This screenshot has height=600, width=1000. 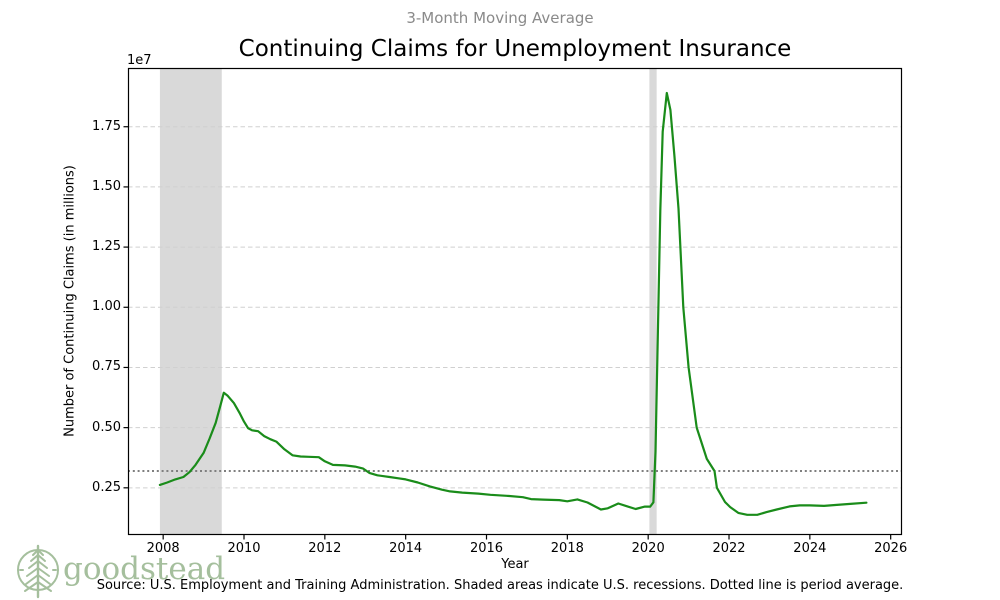 I want to click on y-tick-label: 1.75, so click(x=106, y=126).